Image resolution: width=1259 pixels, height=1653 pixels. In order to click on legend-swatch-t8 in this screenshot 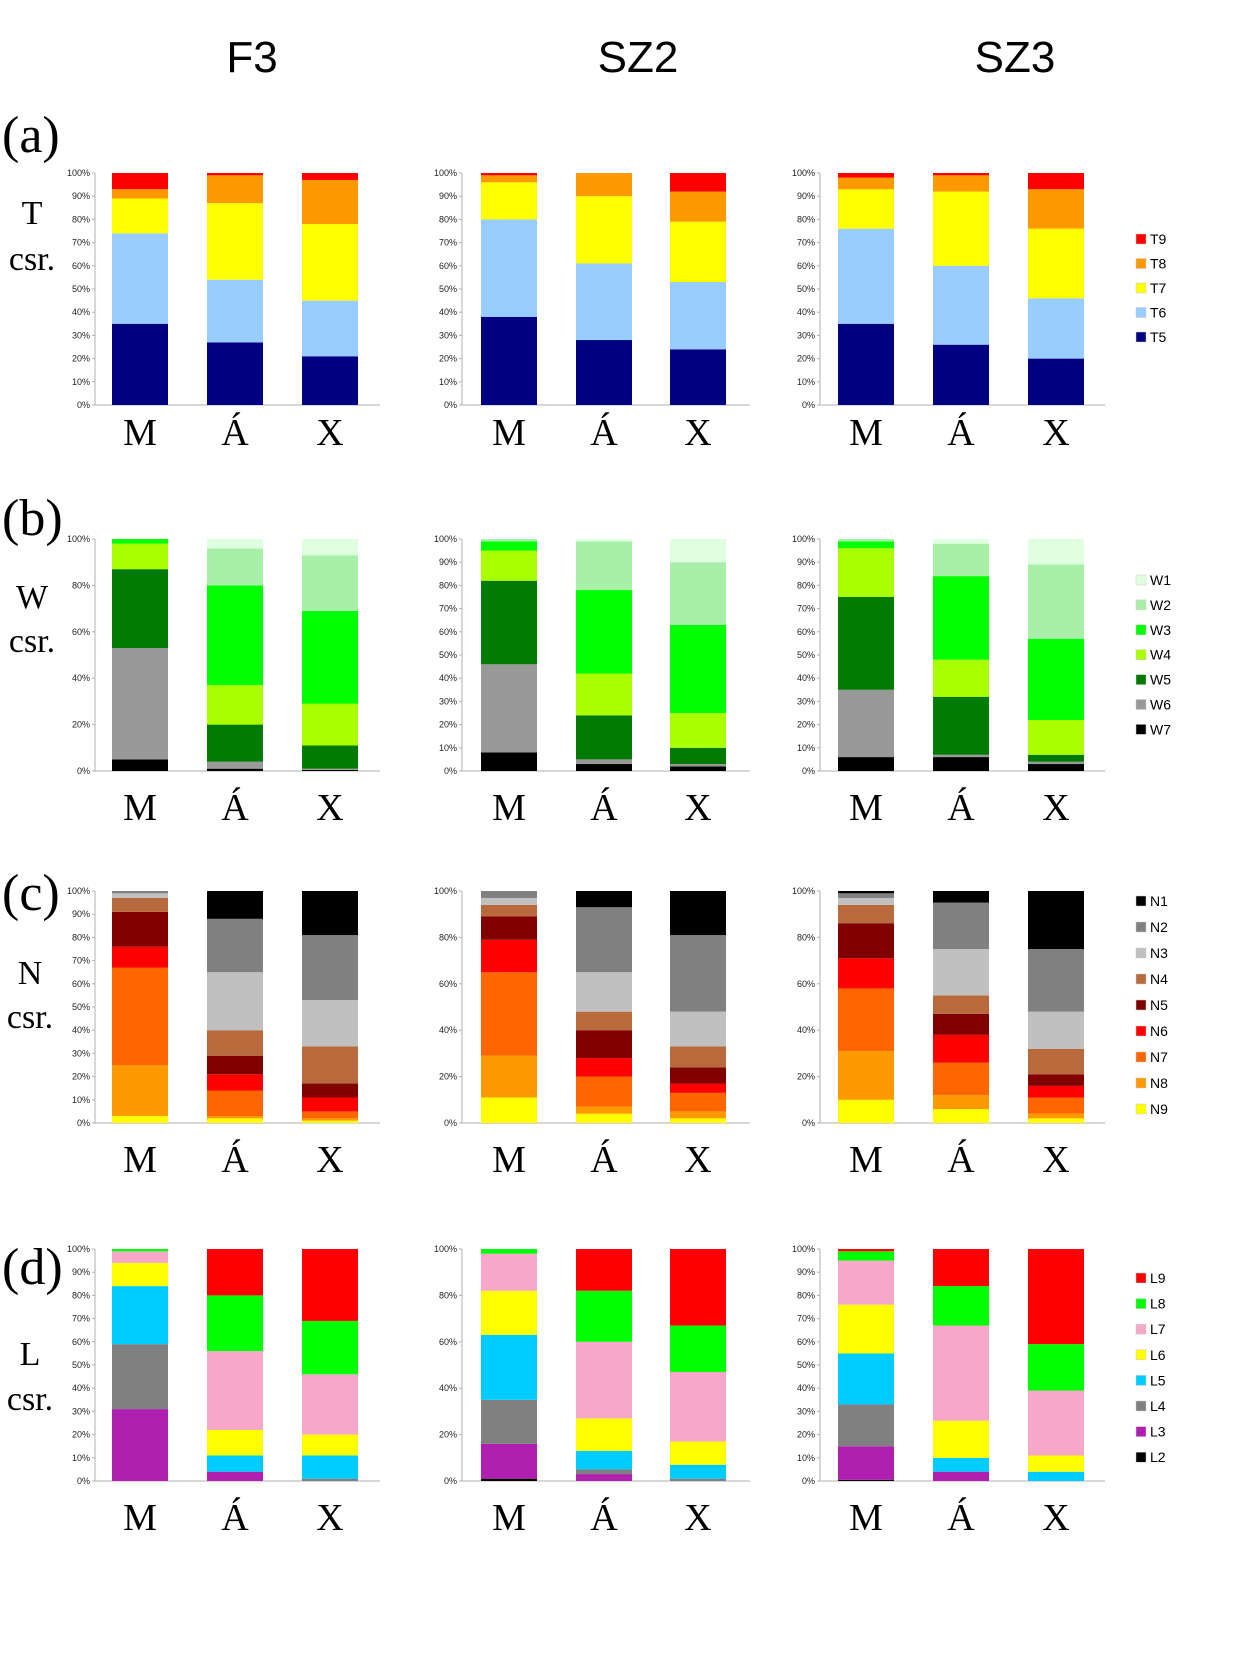, I will do `click(1141, 263)`.